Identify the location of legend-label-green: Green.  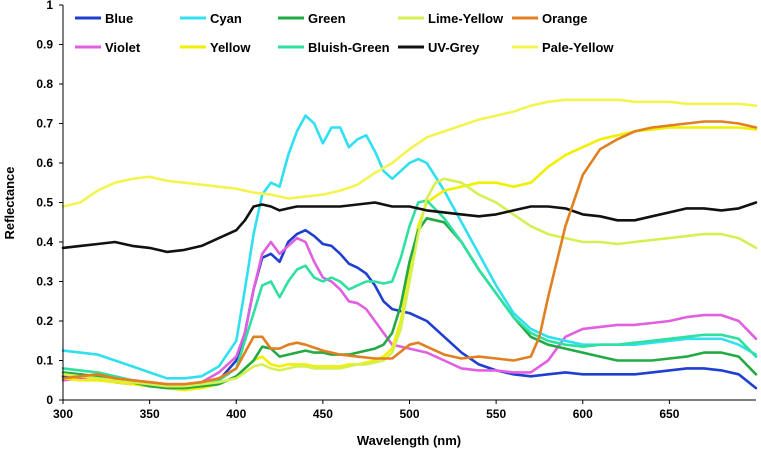
(327, 18).